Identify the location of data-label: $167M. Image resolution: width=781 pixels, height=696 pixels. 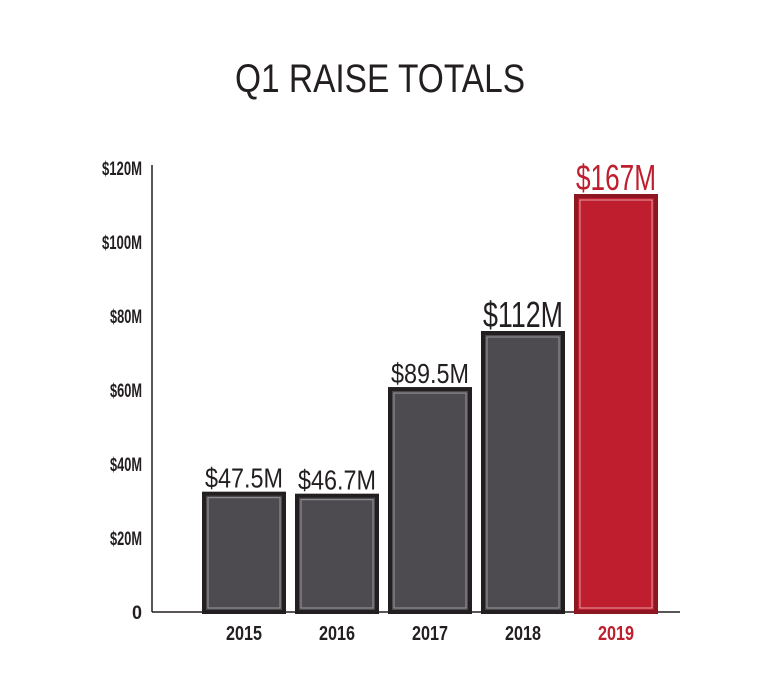
(616, 177).